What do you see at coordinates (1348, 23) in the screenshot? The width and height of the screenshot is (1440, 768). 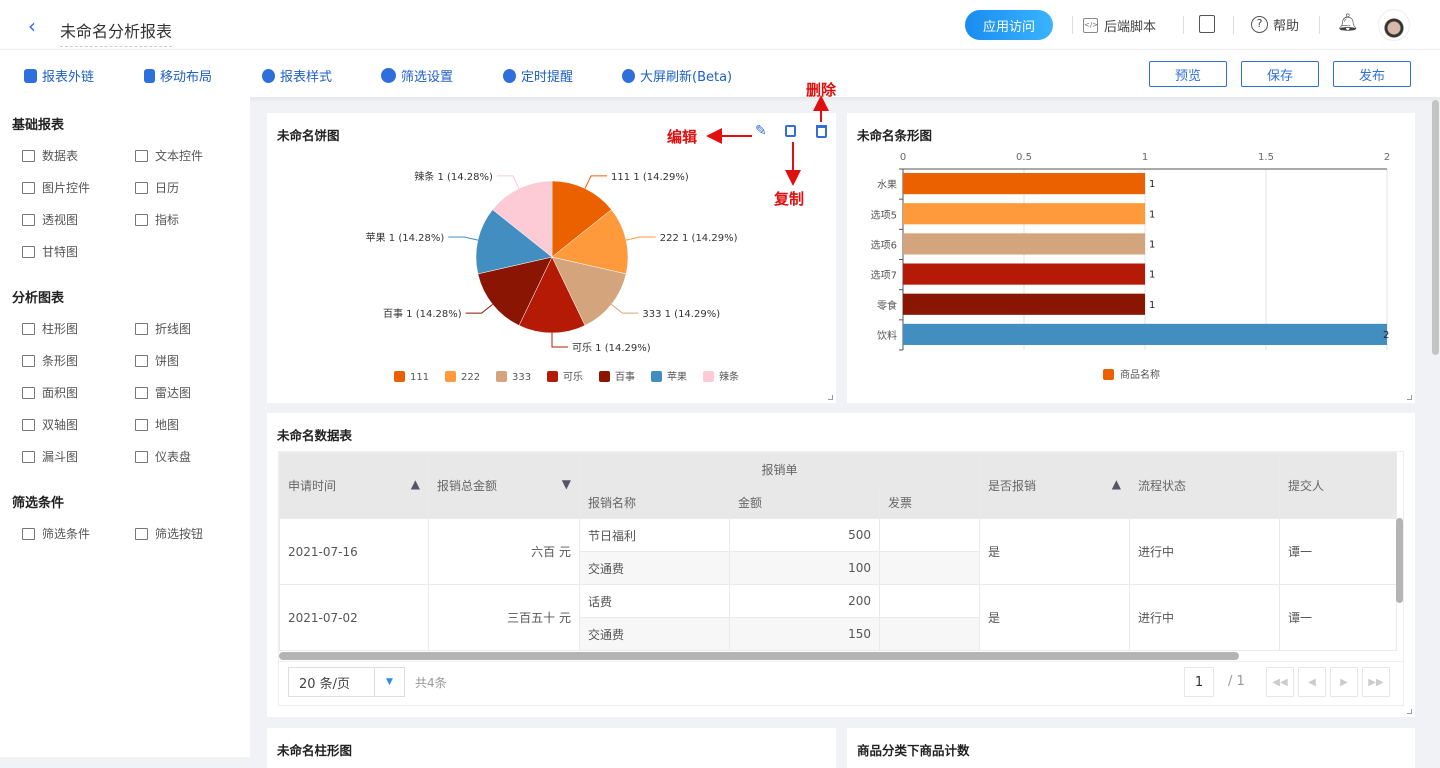 I see `bell-icon: 🔔︎` at bounding box center [1348, 23].